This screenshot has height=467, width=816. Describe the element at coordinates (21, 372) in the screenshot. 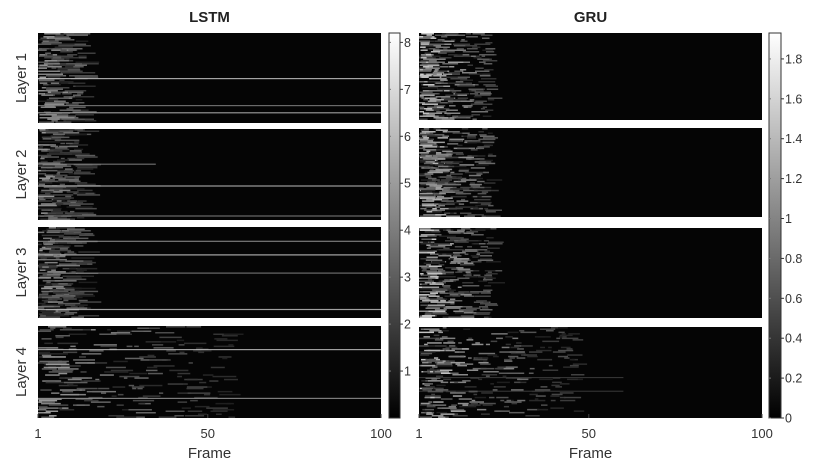

I see `layer-label-4: Layer 4` at that location.